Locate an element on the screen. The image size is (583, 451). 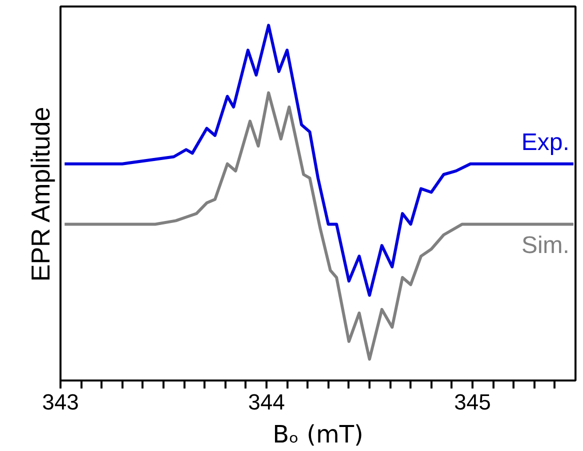
series-label: Exp. is located at coordinates (545, 142).